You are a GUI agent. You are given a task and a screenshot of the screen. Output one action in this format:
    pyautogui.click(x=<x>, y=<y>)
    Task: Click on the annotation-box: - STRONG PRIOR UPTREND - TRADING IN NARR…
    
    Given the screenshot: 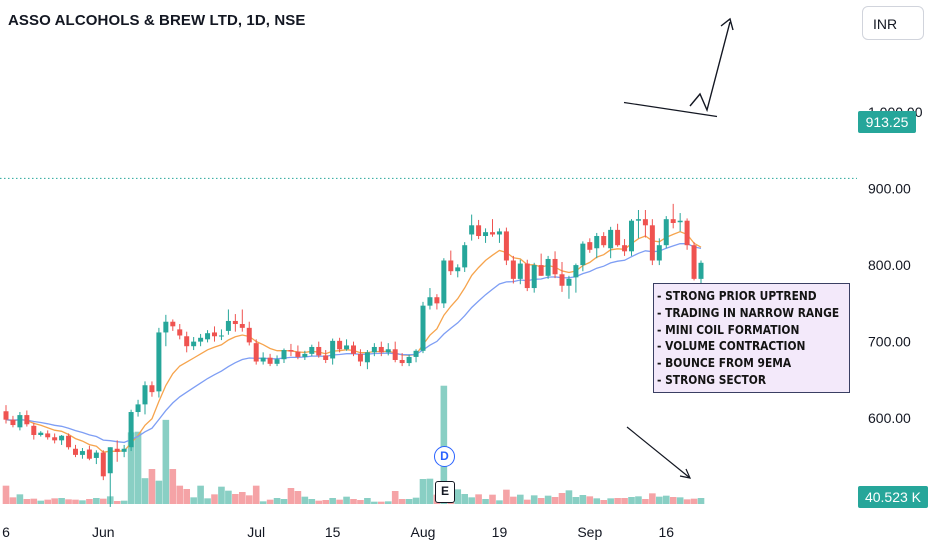 What is the action you would take?
    pyautogui.click(x=751, y=338)
    